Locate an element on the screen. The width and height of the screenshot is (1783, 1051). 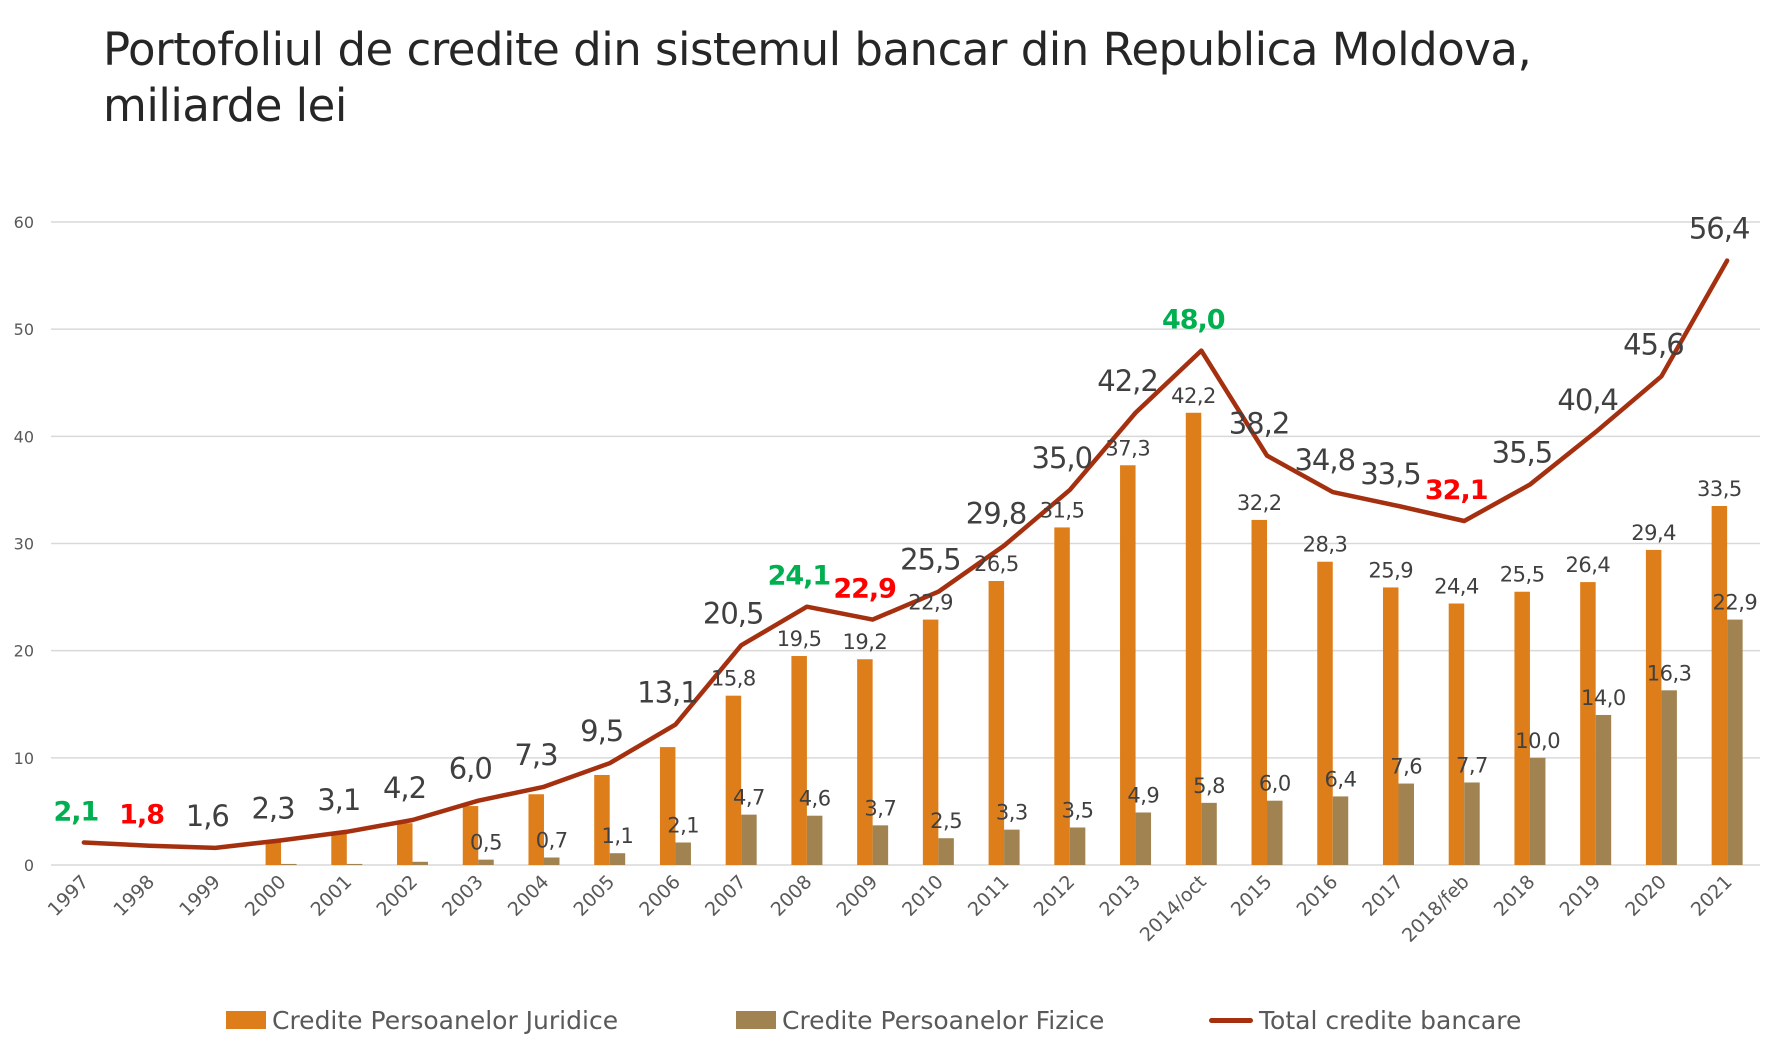
bar-juridice-2021 is located at coordinates (1719, 685).